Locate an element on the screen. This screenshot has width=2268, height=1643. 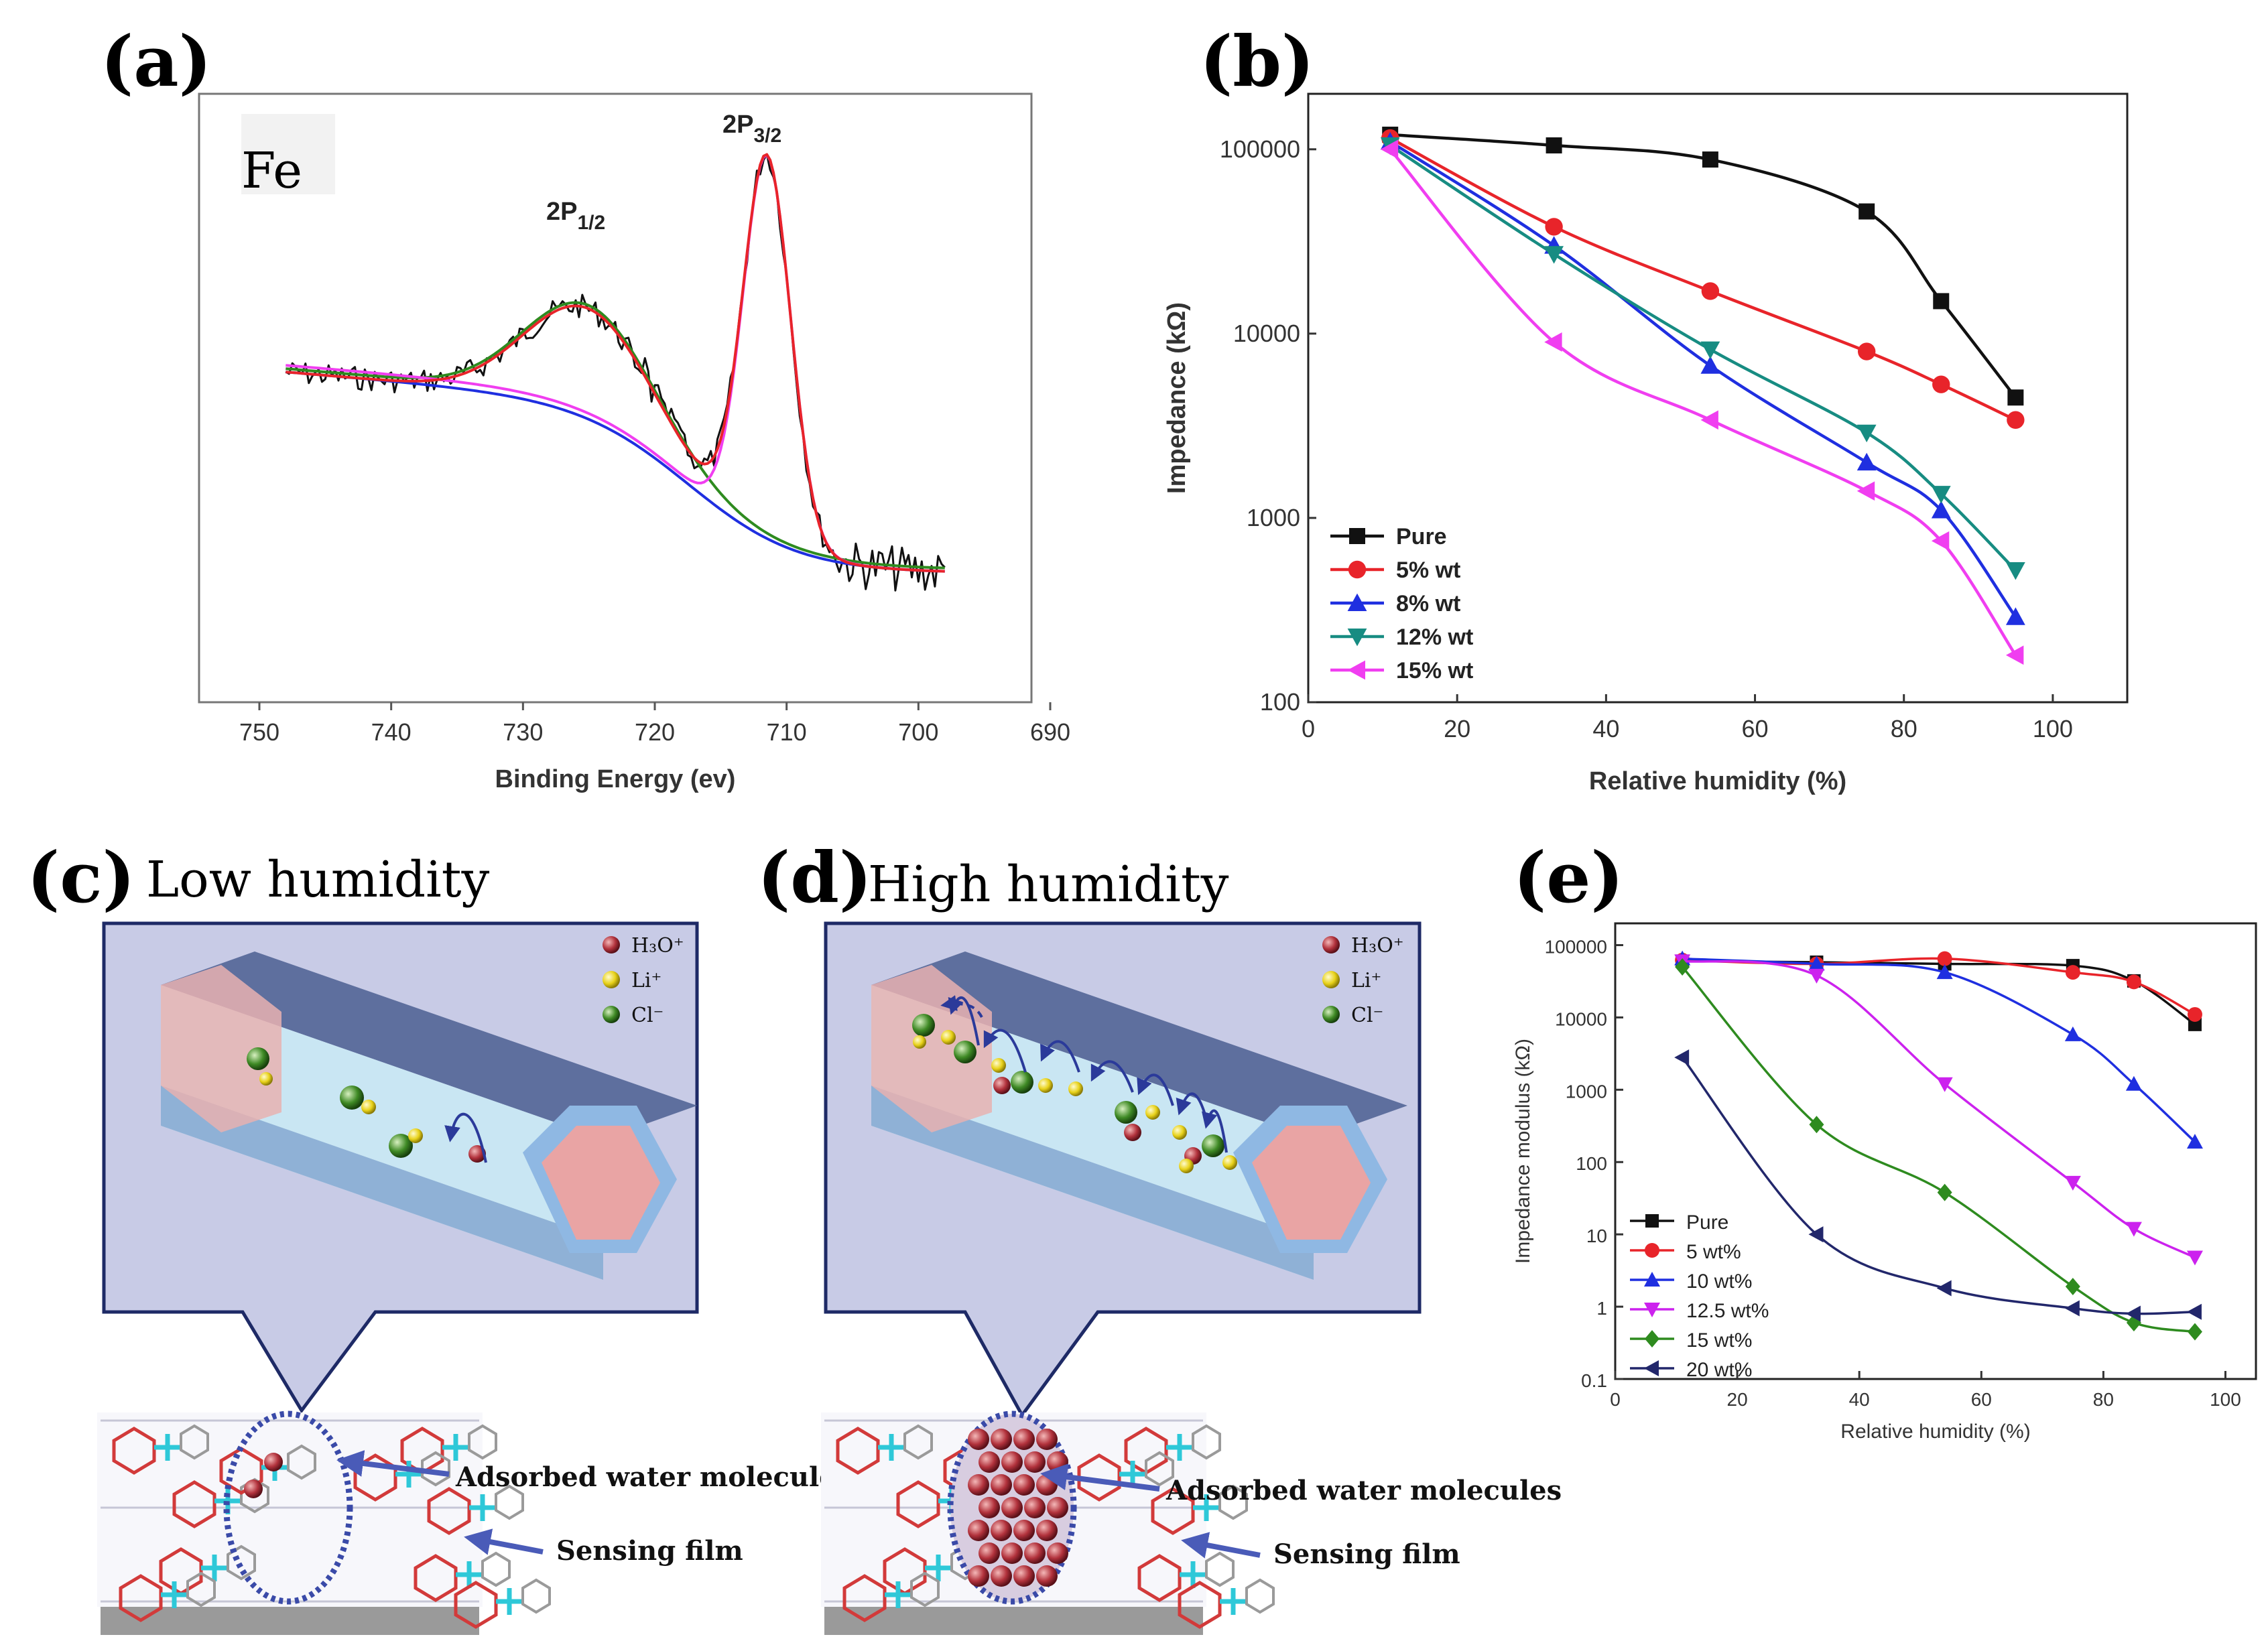
x-tick-label: 750 is located at coordinates (259, 732).